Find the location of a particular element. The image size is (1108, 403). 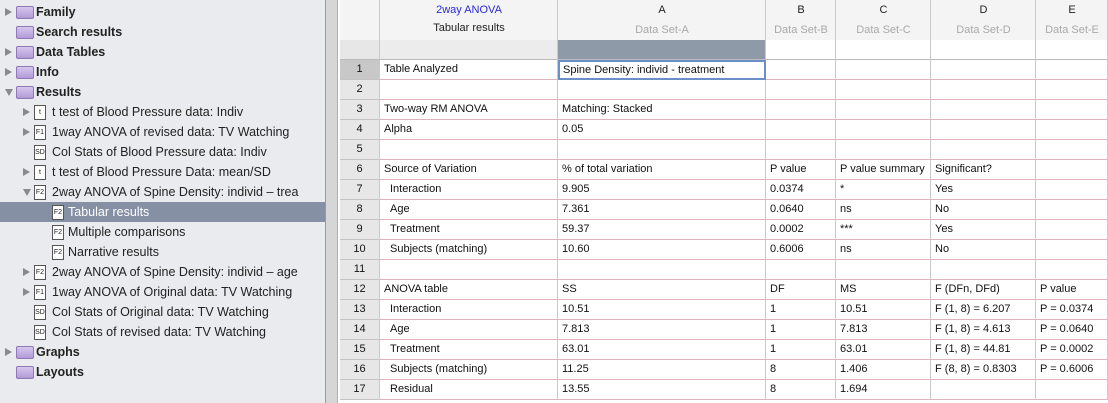

table-cell: F (DFn, DFd) is located at coordinates (983, 290).